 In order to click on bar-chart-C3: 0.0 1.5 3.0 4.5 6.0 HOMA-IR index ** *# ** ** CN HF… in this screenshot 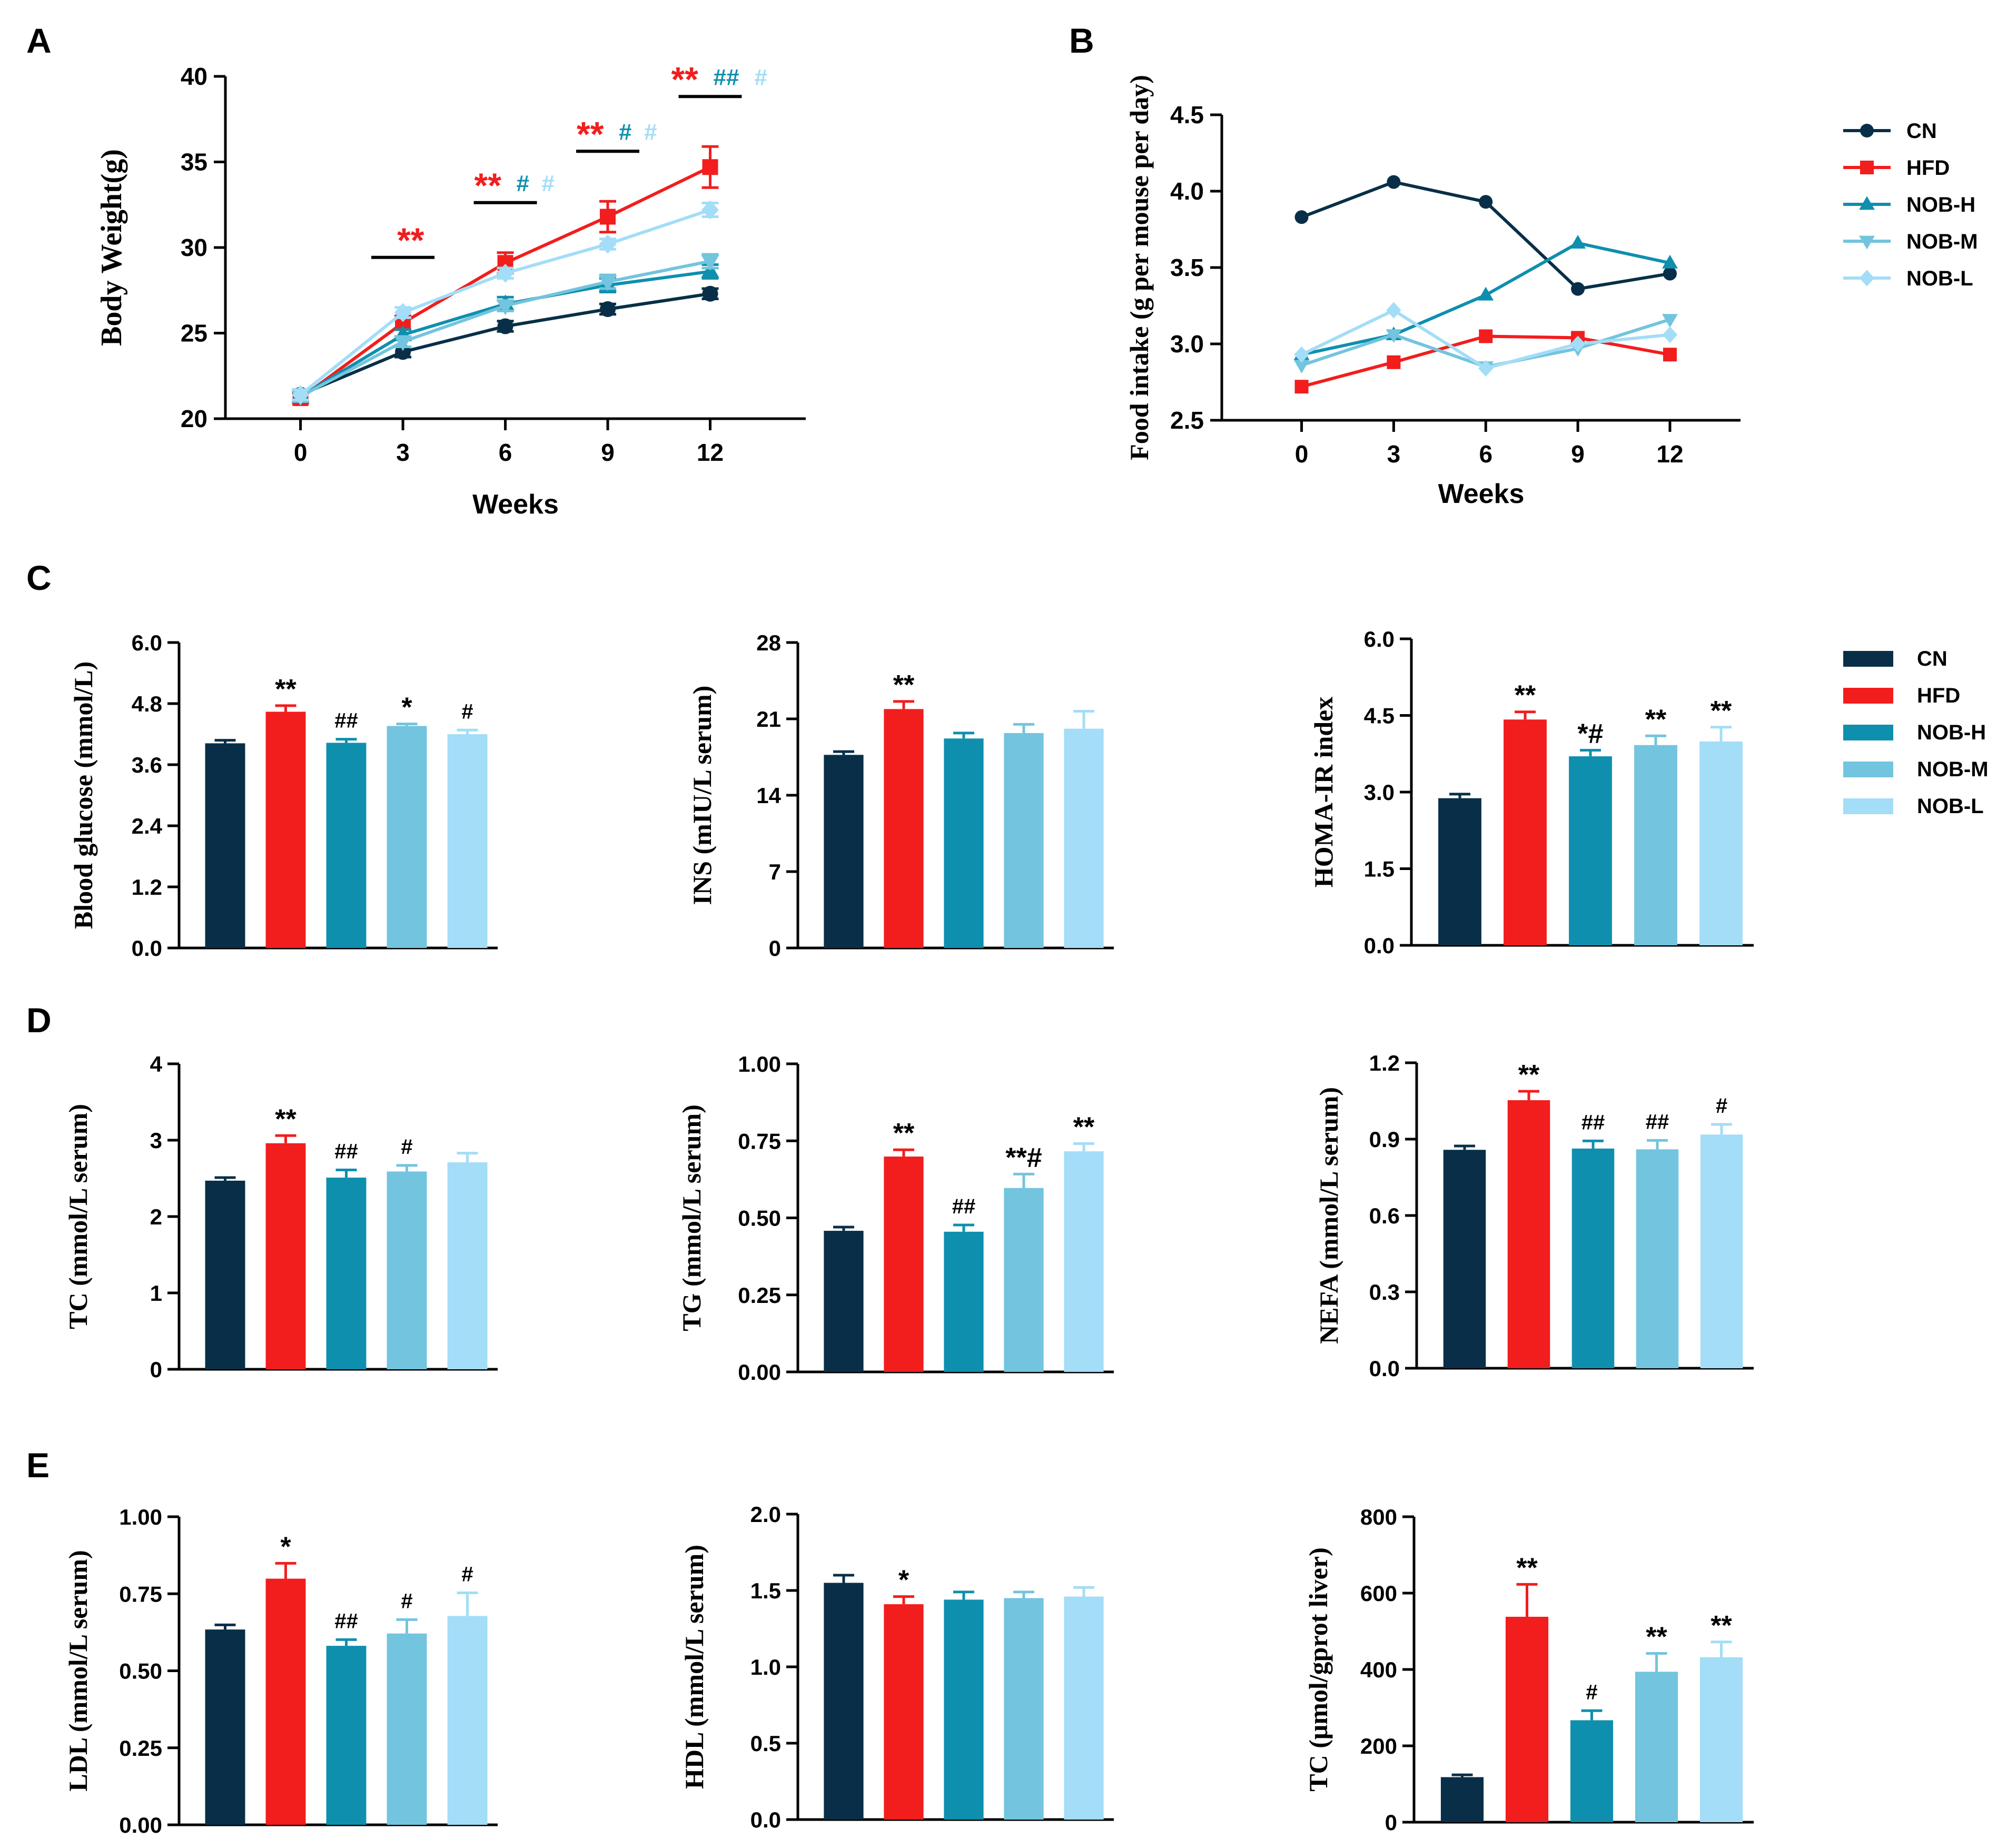, I will do `click(1649, 792)`.